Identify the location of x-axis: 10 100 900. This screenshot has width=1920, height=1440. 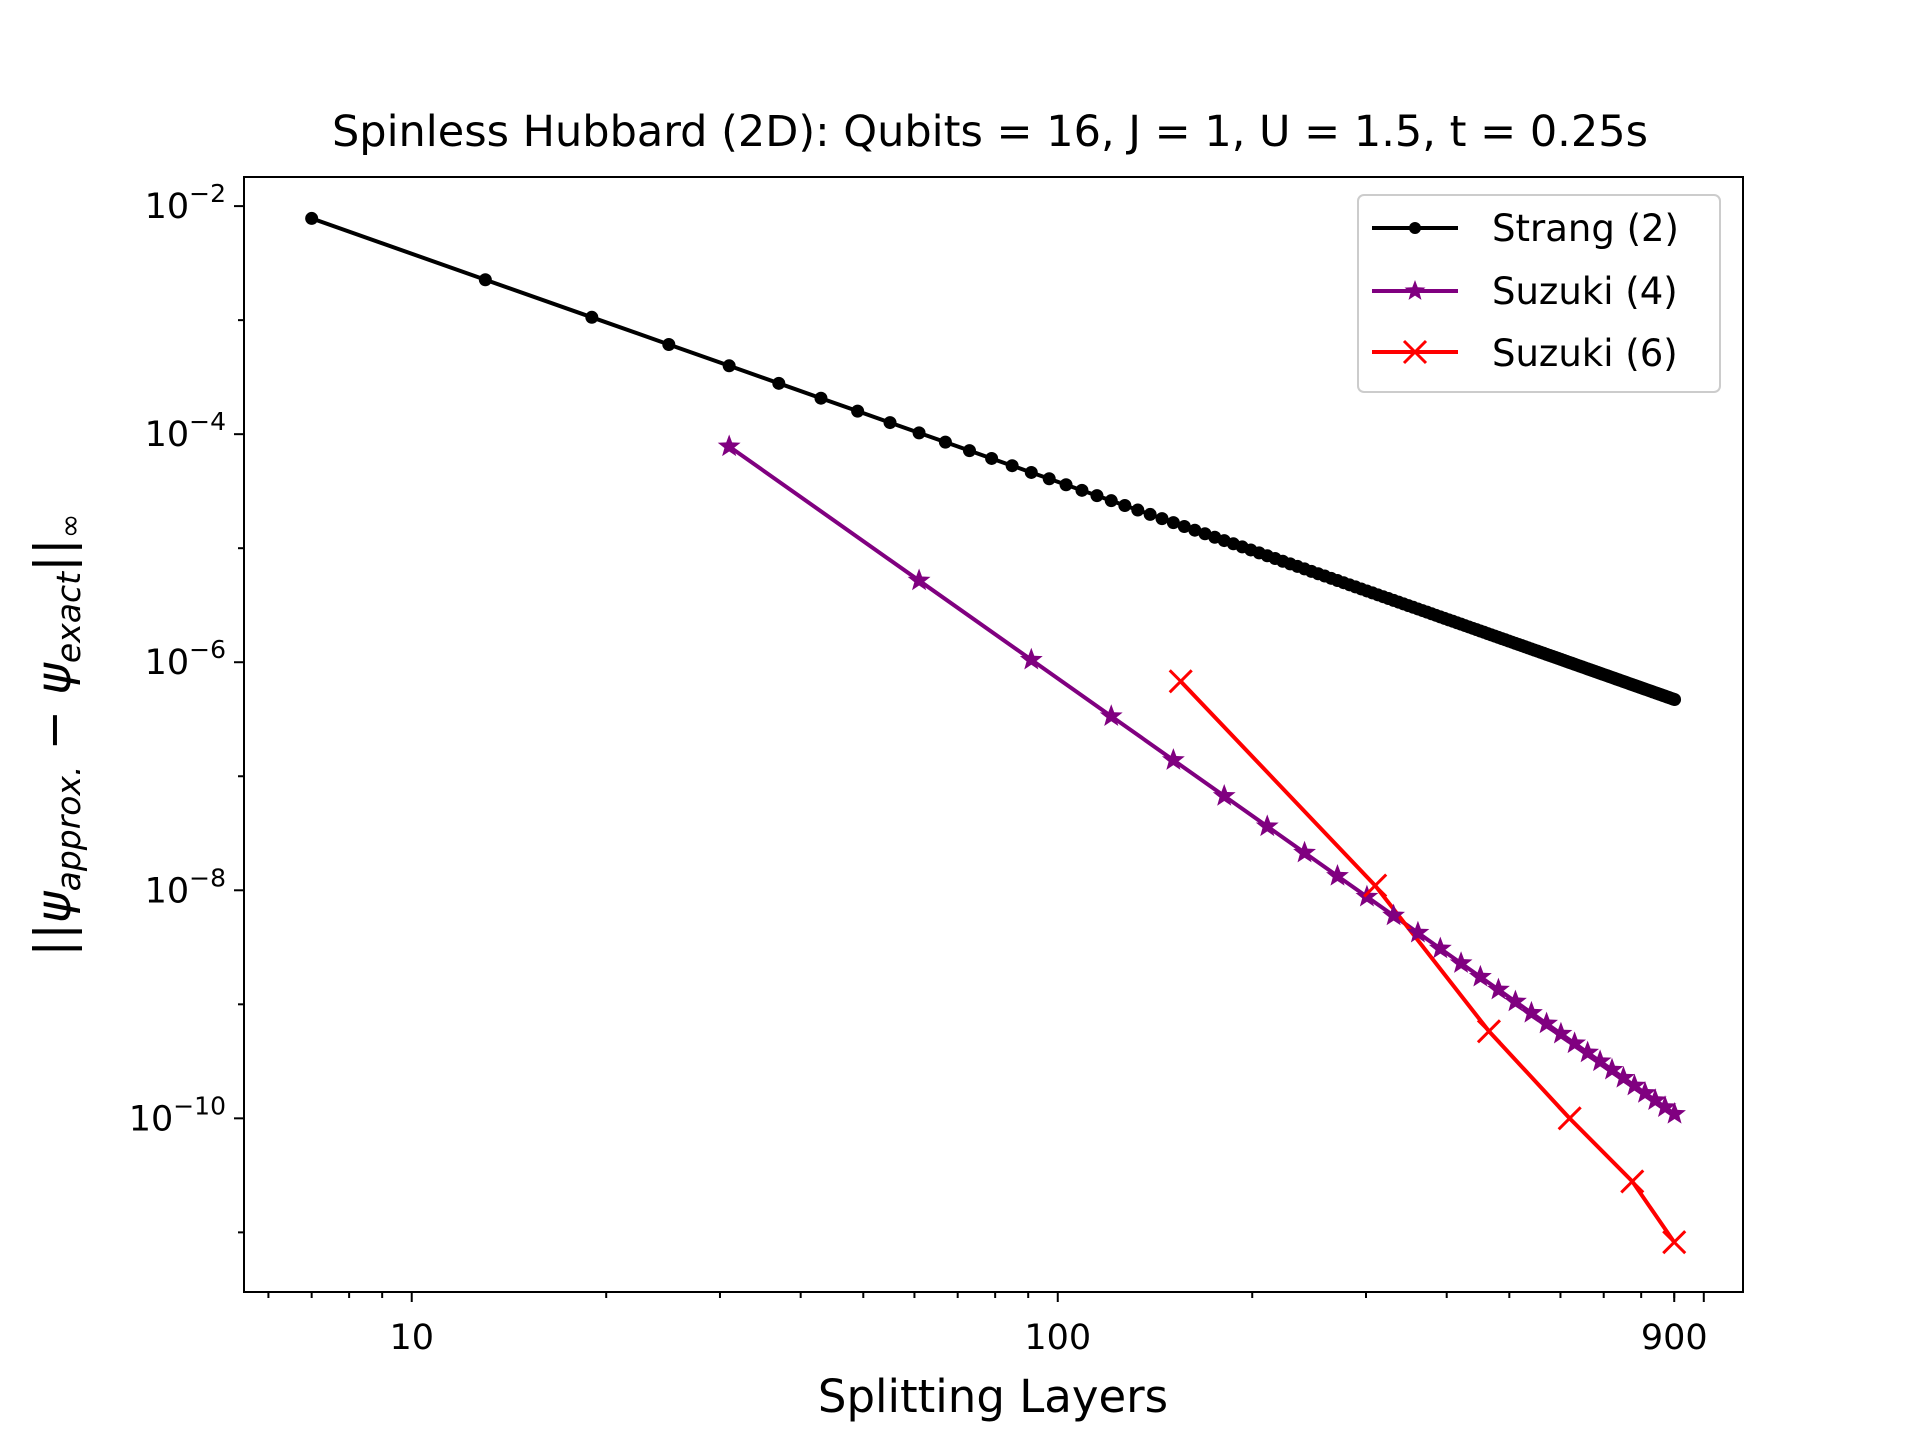
(987, 1325).